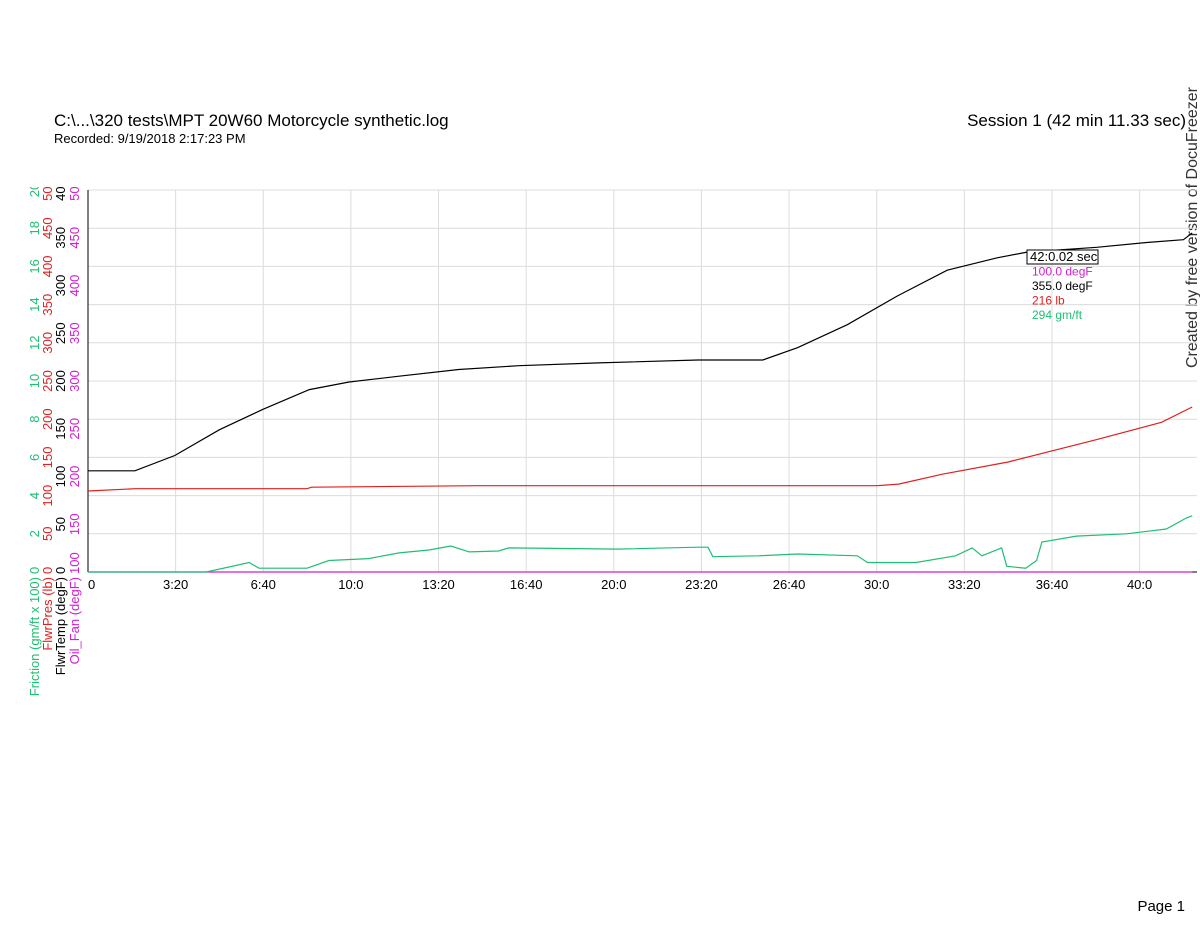 This screenshot has width=1200, height=932. What do you see at coordinates (74, 620) in the screenshot?
I see `y-axis-label: Oil_Fan (degF)` at bounding box center [74, 620].